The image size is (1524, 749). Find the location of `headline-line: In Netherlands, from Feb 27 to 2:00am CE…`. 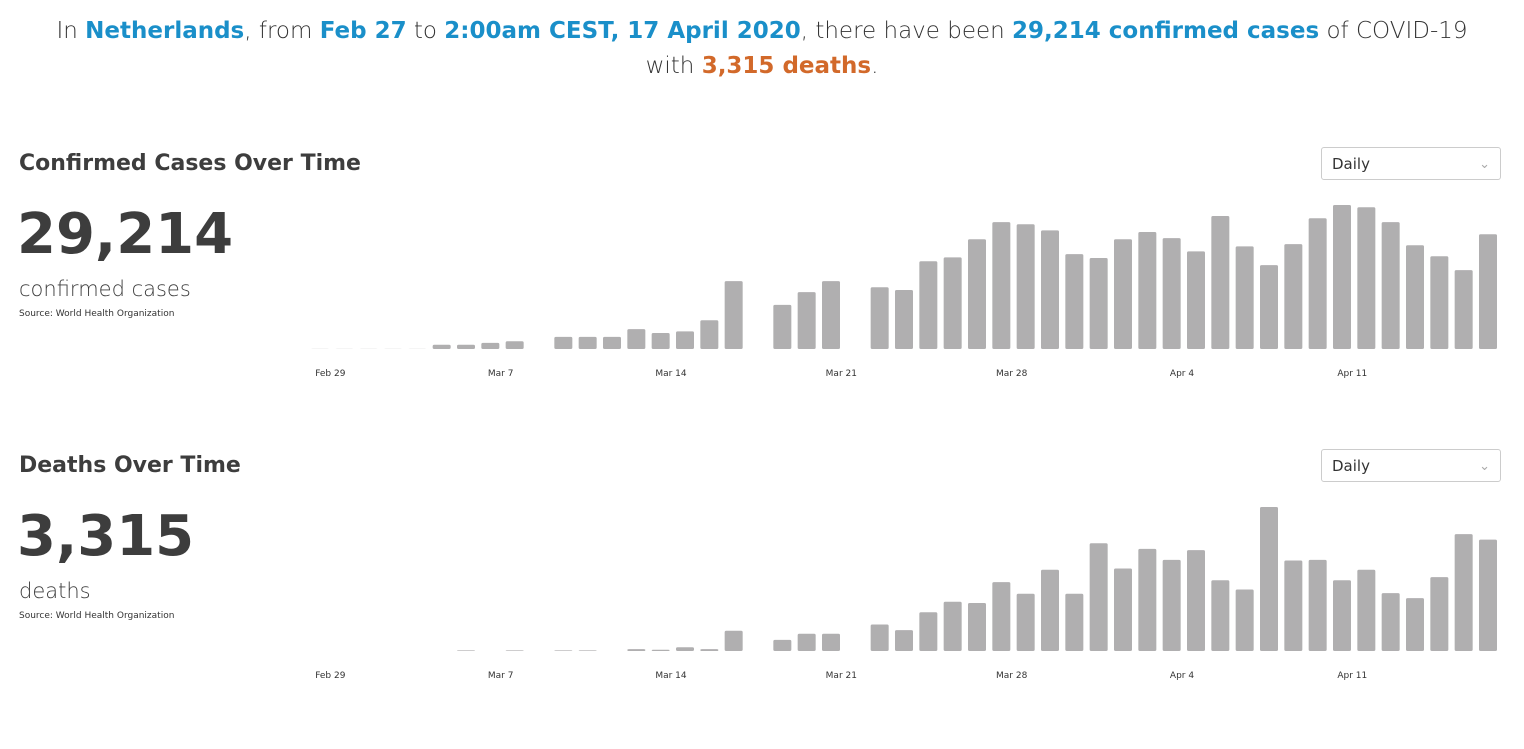

headline-line: In Netherlands, from Feb 27 to 2:00am CE… is located at coordinates (762, 31).